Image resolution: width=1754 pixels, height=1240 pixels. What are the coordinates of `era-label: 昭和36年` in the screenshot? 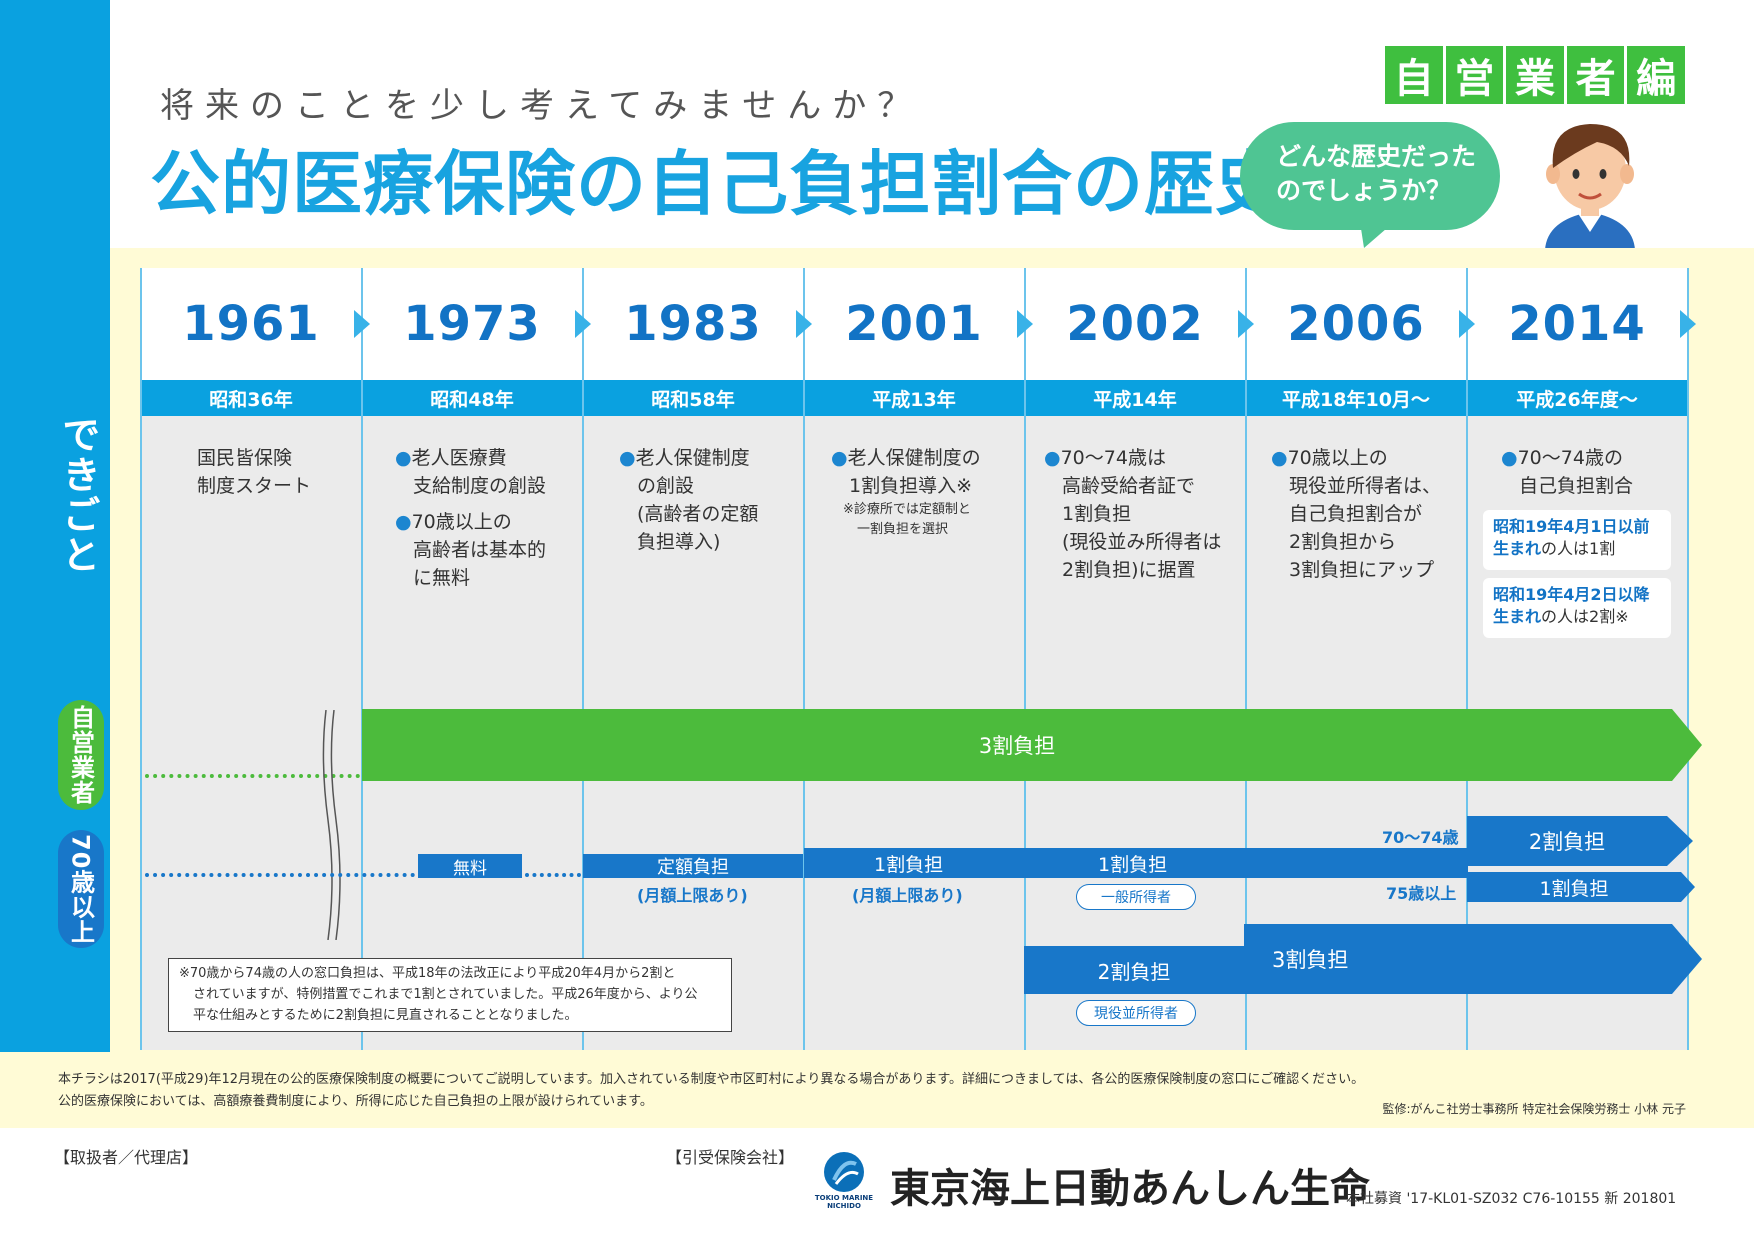 It's located at (251, 398).